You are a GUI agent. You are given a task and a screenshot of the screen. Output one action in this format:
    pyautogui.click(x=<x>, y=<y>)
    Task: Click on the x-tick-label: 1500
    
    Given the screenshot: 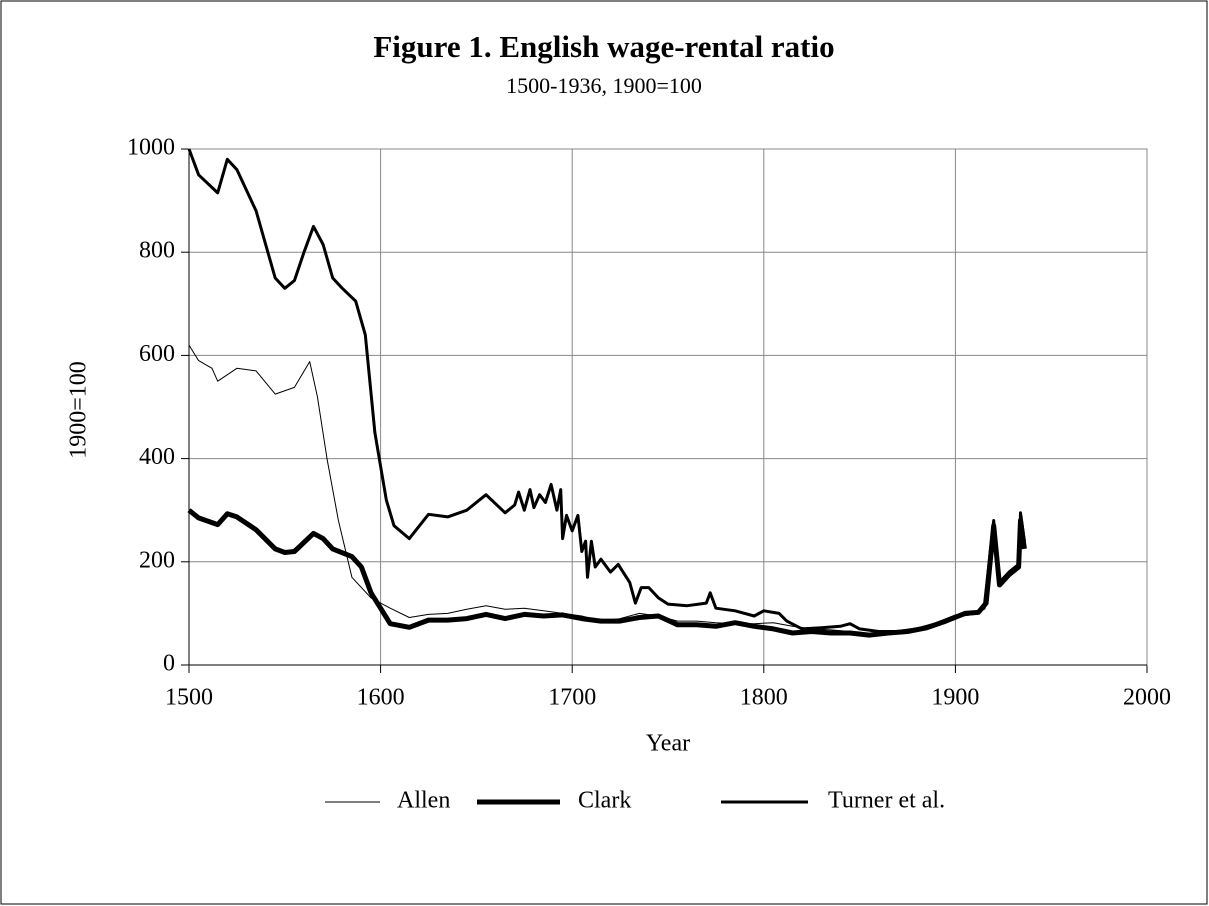 What is the action you would take?
    pyautogui.click(x=189, y=698)
    